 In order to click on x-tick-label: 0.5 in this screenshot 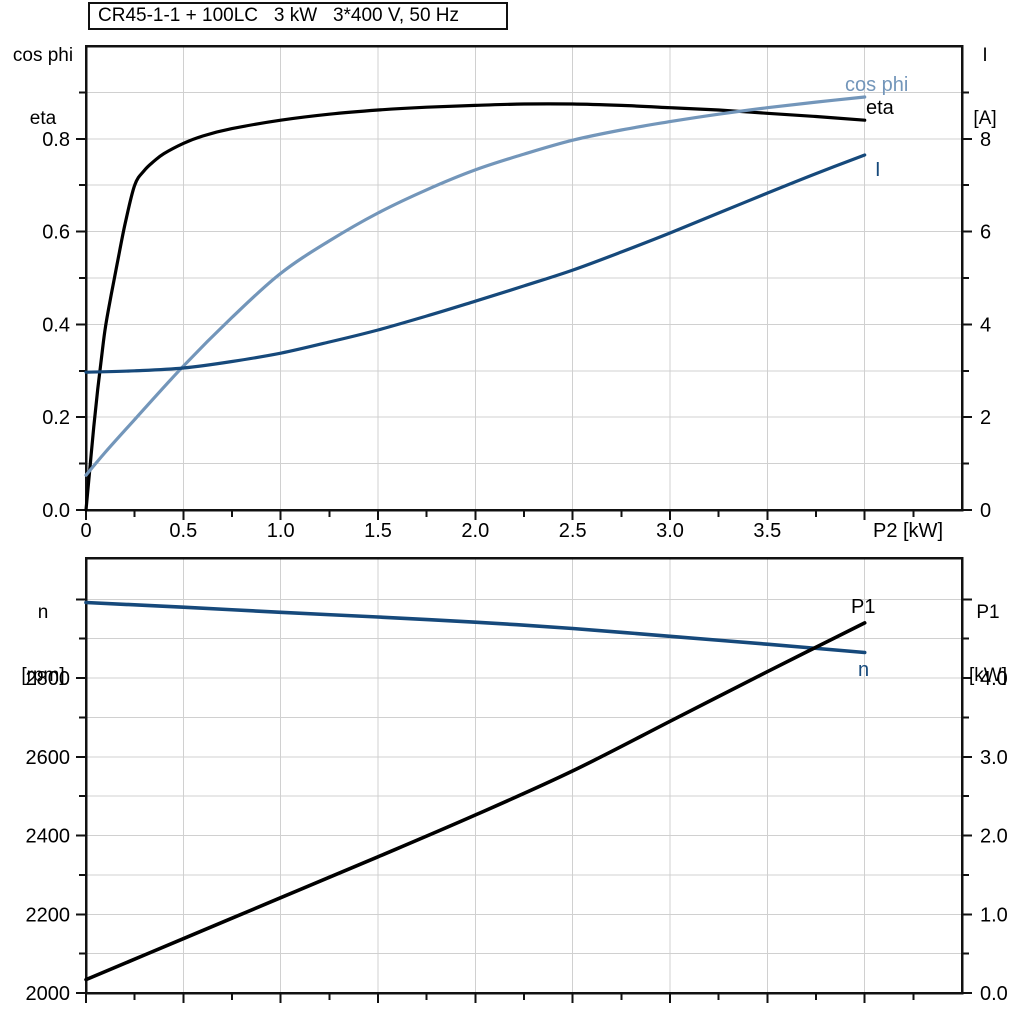, I will do `click(183, 531)`.